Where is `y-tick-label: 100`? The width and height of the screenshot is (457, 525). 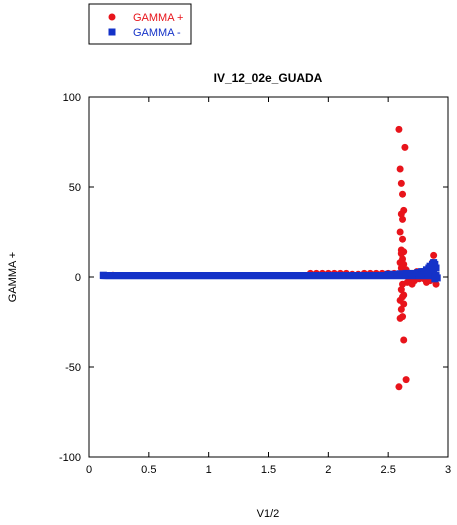 y-tick-label: 100 is located at coordinates (72, 98).